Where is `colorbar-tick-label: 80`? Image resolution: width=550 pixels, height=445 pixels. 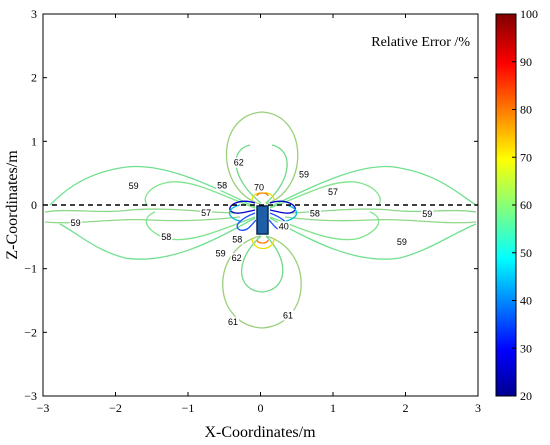 colorbar-tick-label: 80 is located at coordinates (526, 110).